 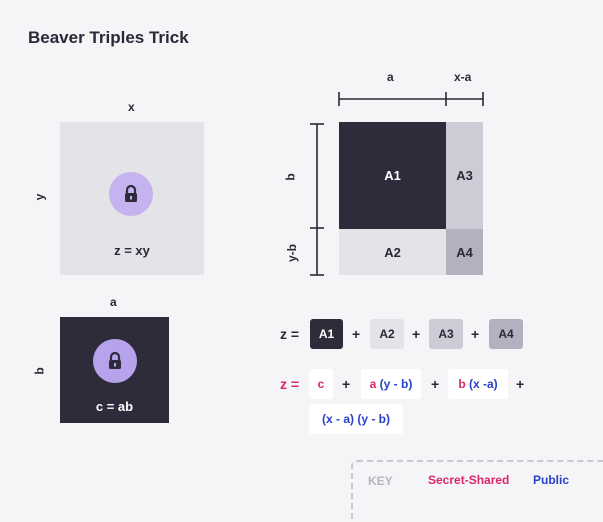 I want to click on xy-box: z = xy, so click(x=132, y=198).